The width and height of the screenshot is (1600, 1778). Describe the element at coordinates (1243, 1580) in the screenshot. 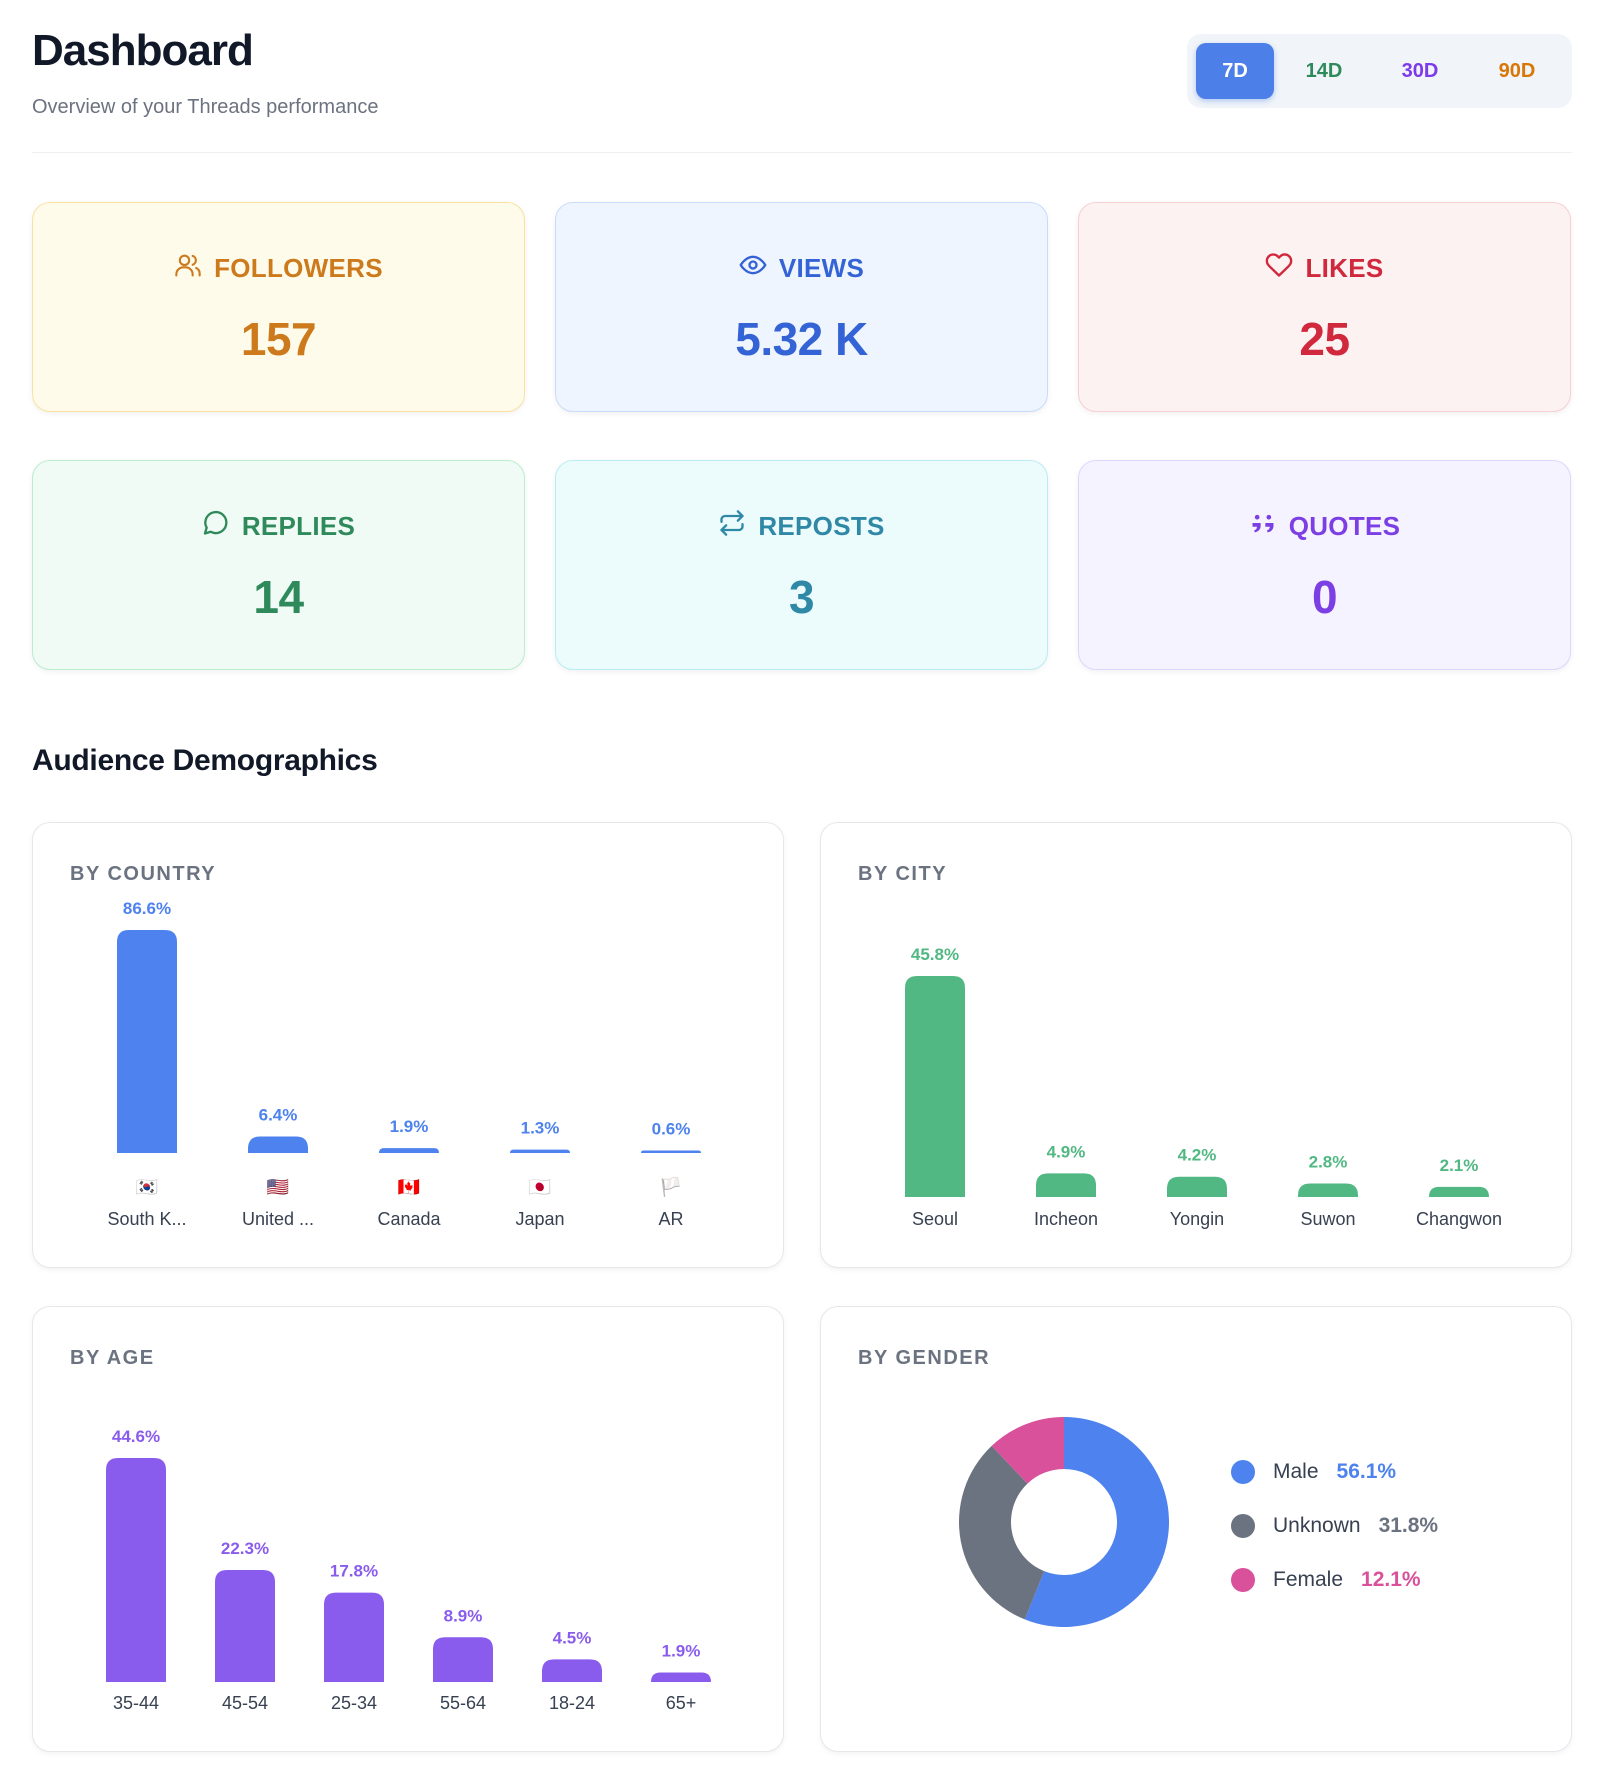

I see `legend-dot-female` at that location.